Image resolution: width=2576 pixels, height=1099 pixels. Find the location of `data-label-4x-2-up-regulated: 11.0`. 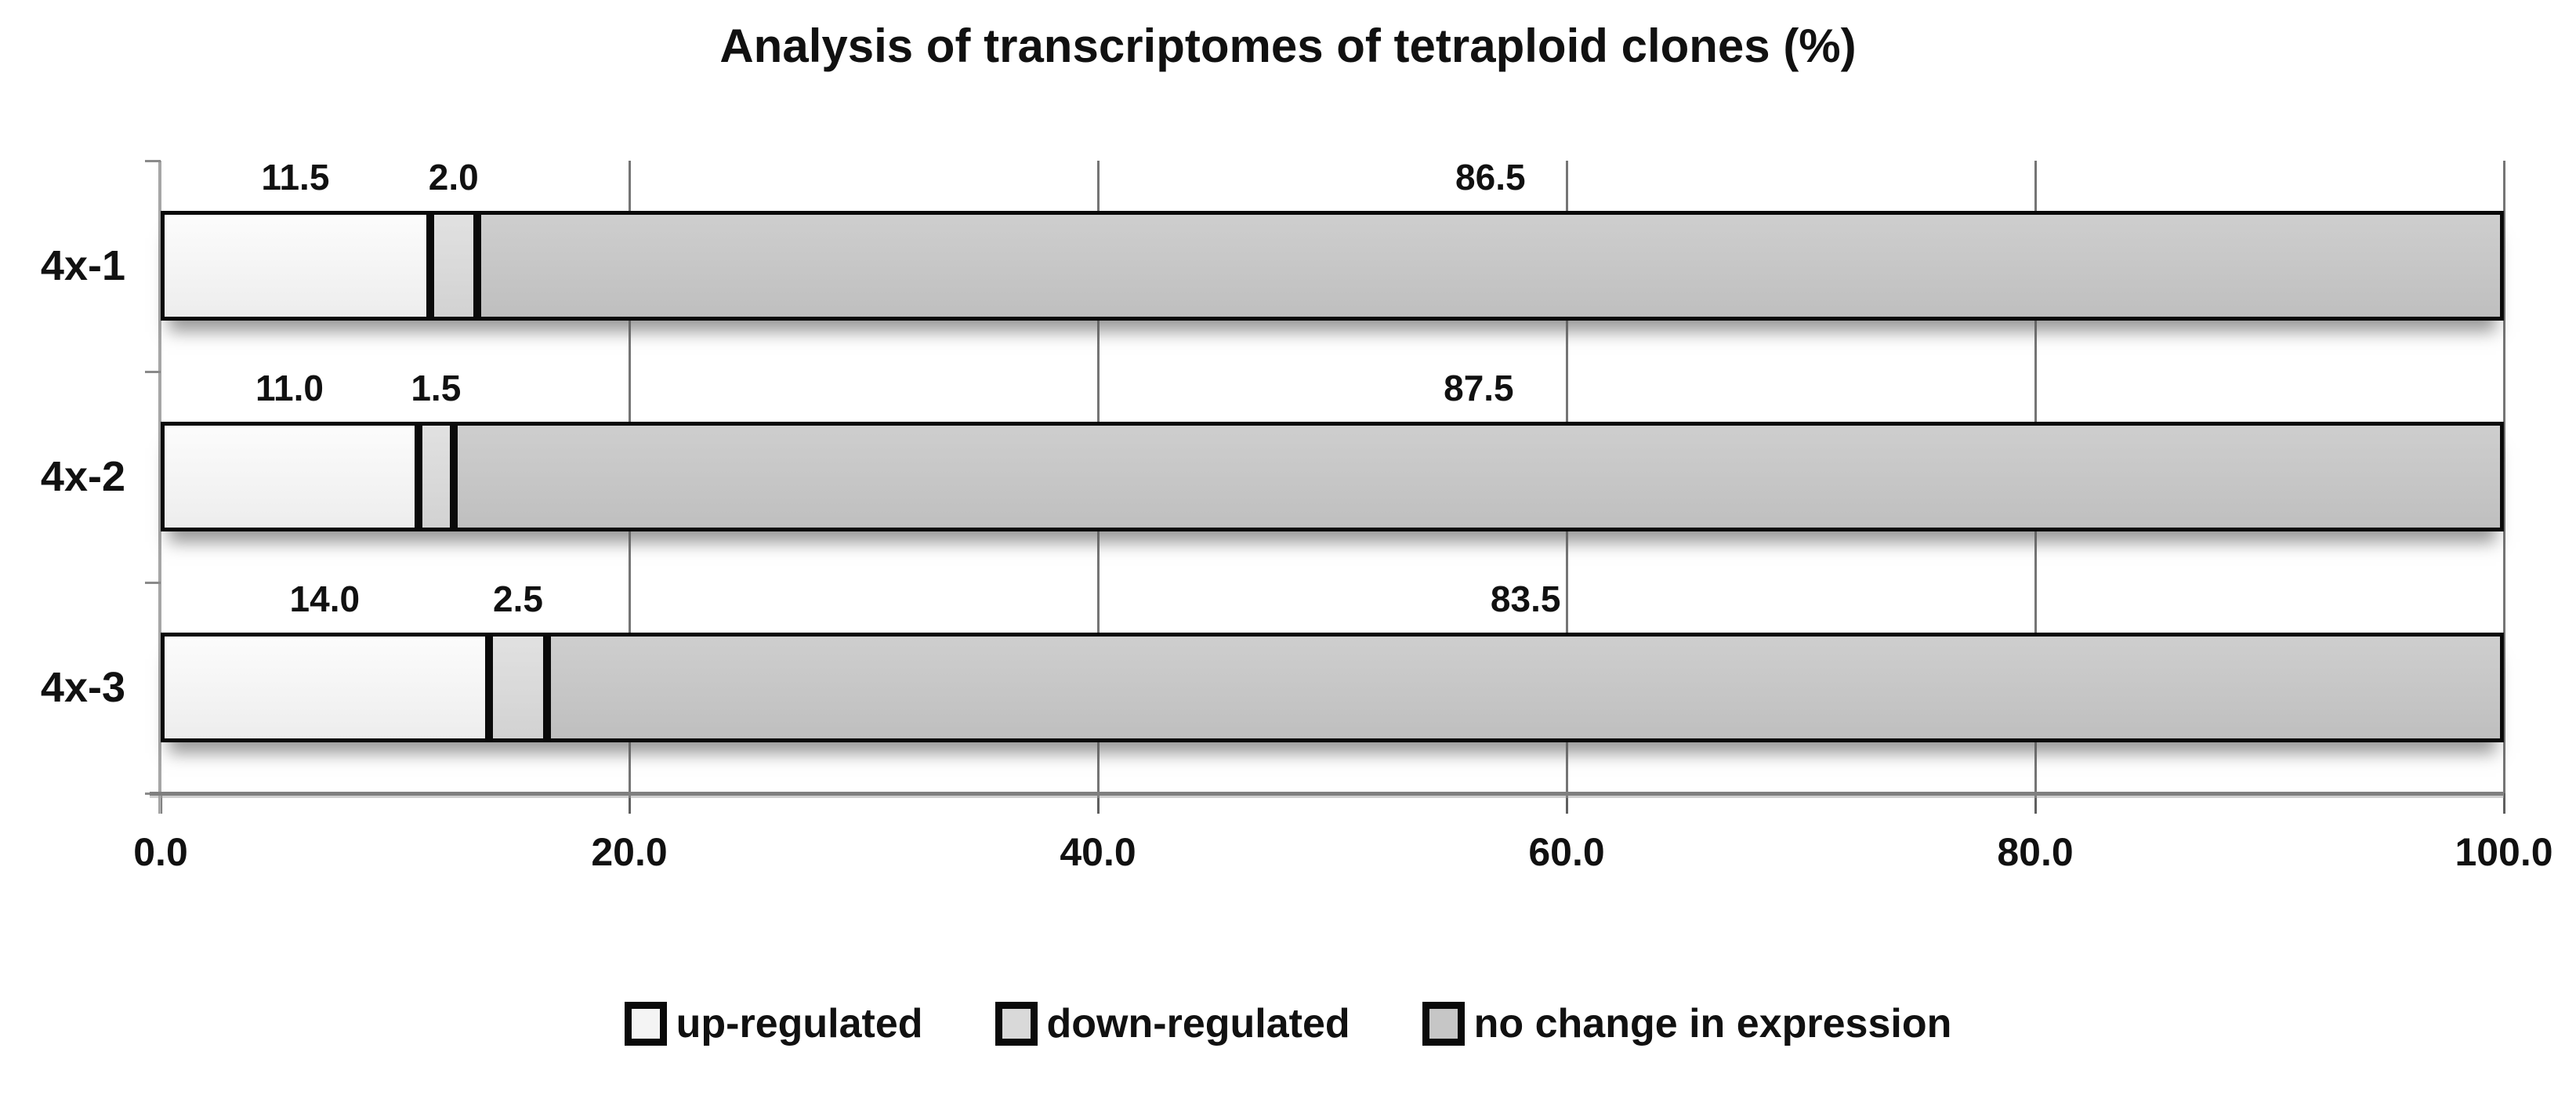

data-label-4x-2-up-regulated: 11.0 is located at coordinates (289, 388).